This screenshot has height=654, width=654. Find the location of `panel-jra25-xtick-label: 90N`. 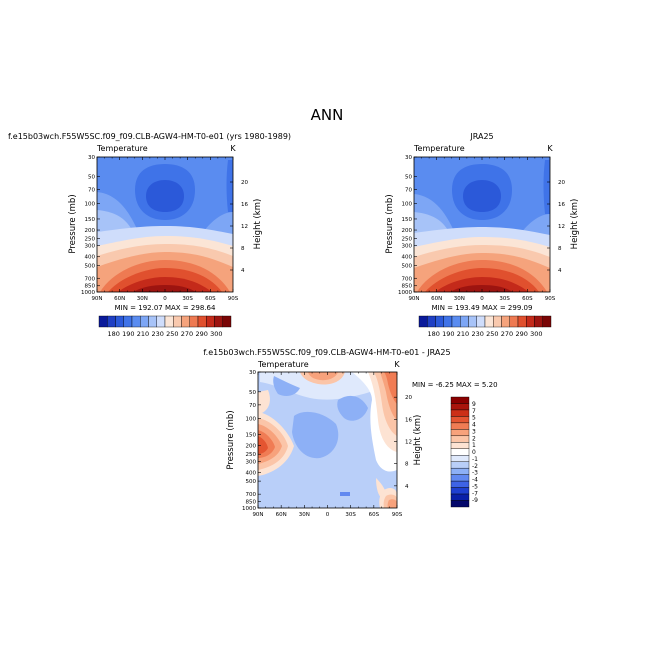

panel-jra25-xtick-label: 90N is located at coordinates (413, 299).